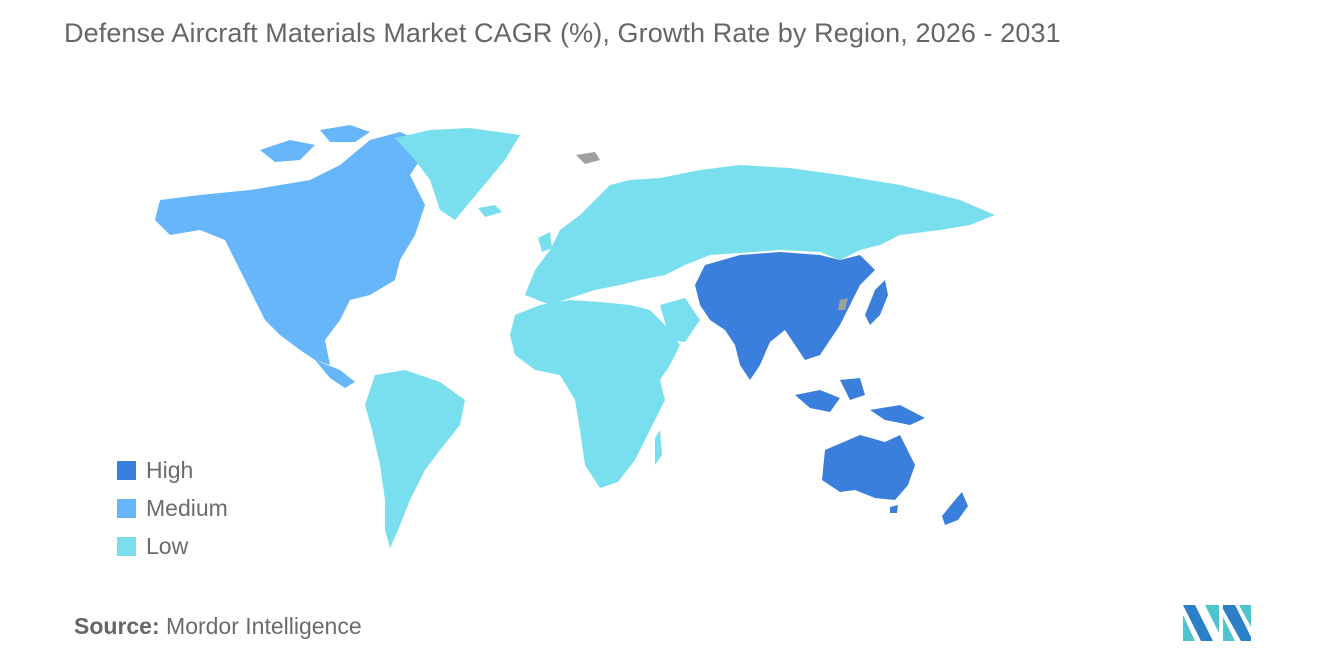 The width and height of the screenshot is (1320, 665). Describe the element at coordinates (167, 545) in the screenshot. I see `legend-label: Low` at that location.